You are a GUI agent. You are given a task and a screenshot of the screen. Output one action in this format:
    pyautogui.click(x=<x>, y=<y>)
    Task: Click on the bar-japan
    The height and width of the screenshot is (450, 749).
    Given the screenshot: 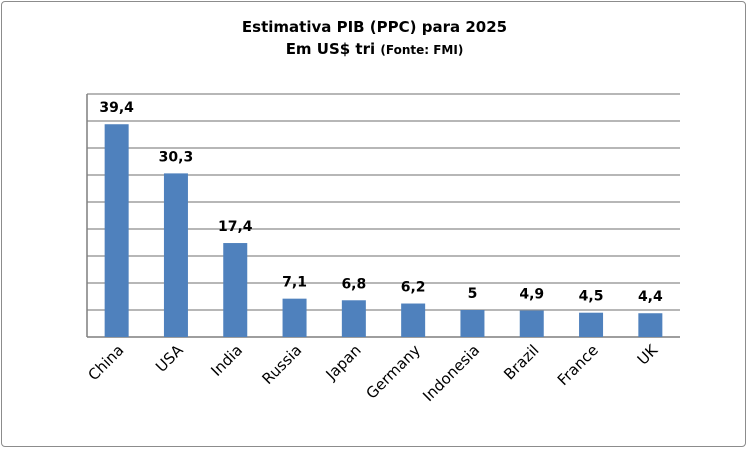 What is the action you would take?
    pyautogui.click(x=353, y=318)
    